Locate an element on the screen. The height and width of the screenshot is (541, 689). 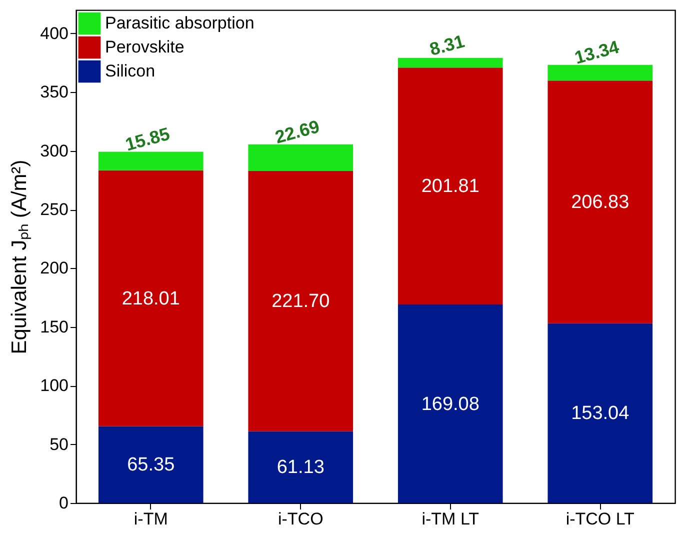
data-label: 206.83 is located at coordinates (600, 202).